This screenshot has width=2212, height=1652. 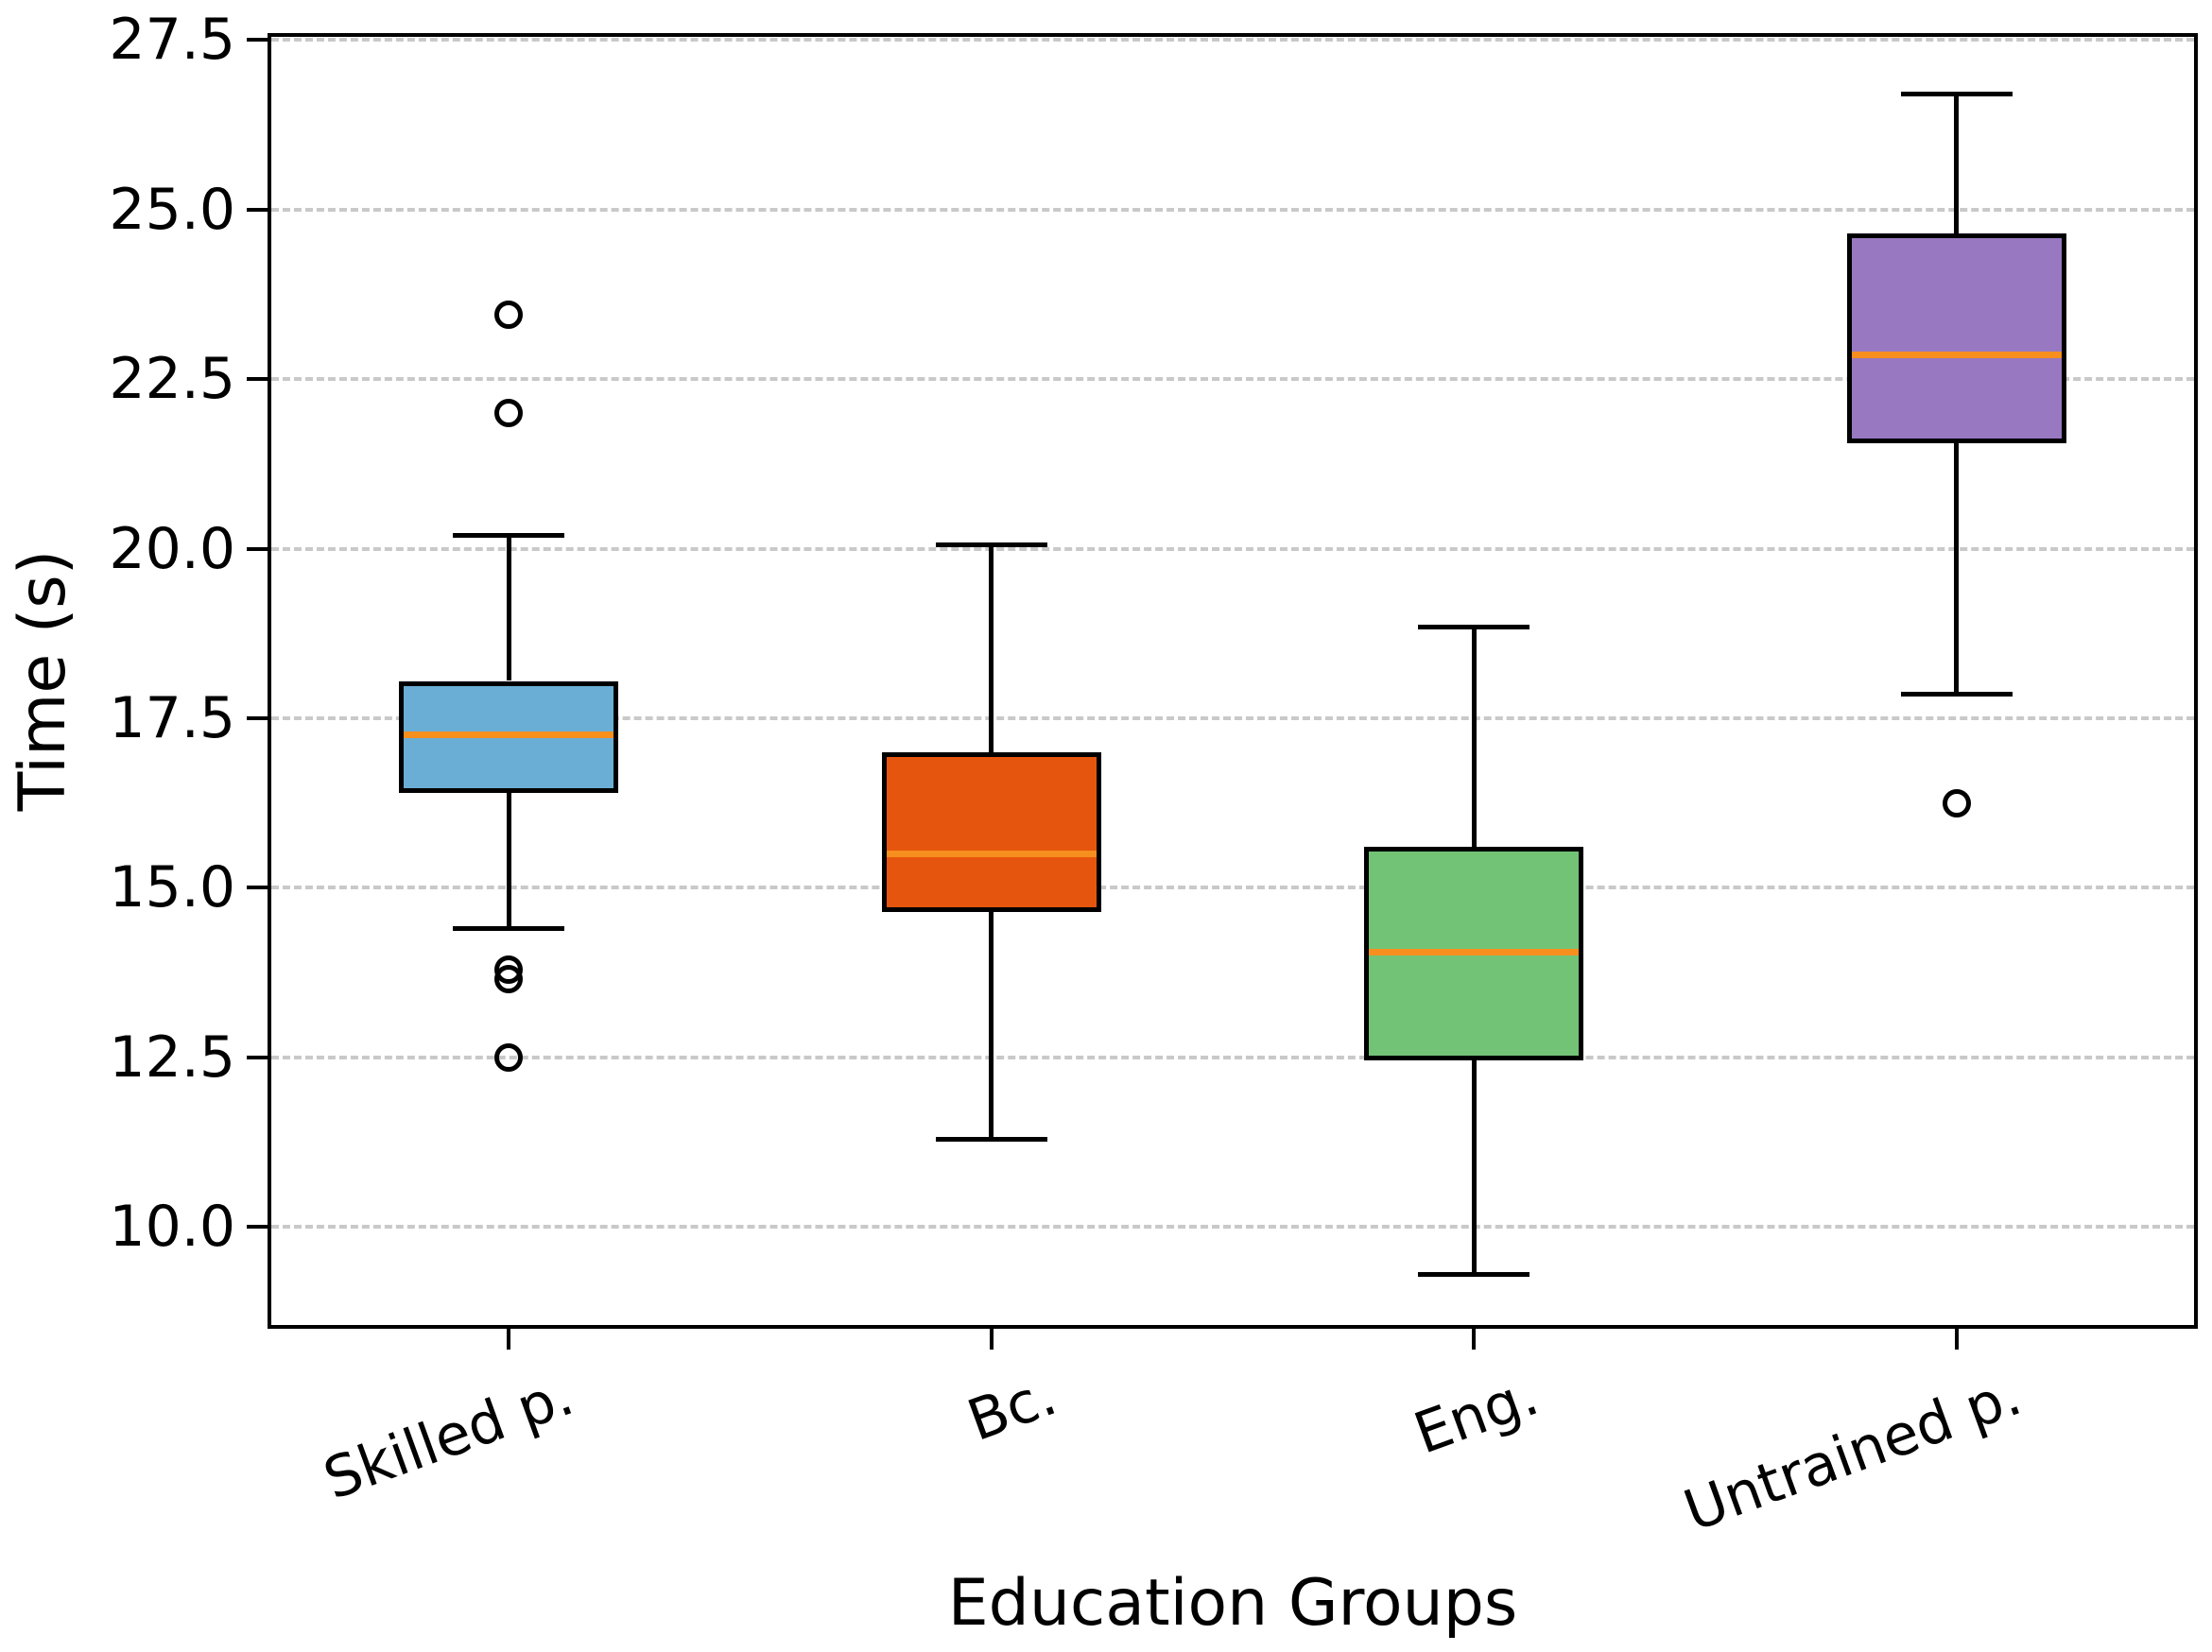 I want to click on y-tick-label: 10.0, so click(x=172, y=1227).